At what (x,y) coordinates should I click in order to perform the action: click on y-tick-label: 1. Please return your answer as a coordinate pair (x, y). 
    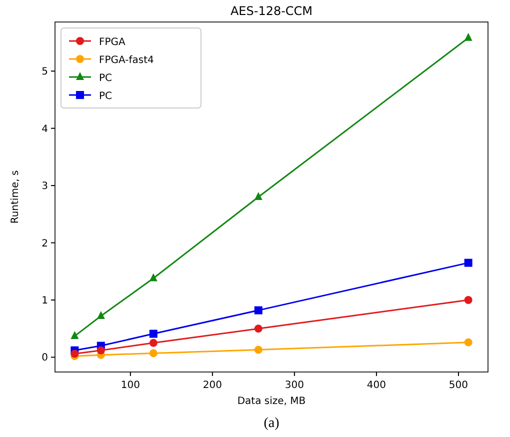
    Looking at the image, I should click on (45, 301).